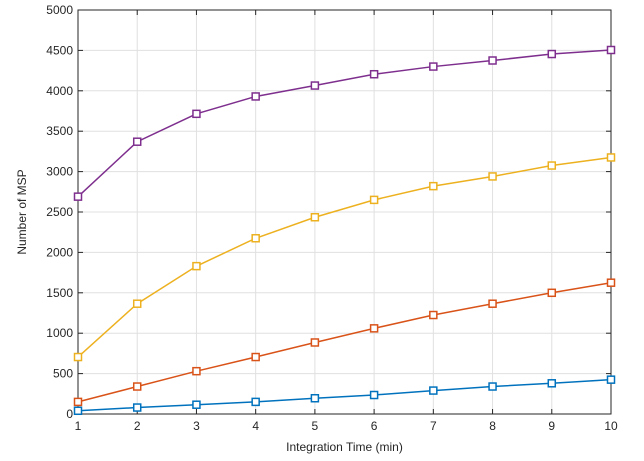  Describe the element at coordinates (433, 426) in the screenshot. I see `x-tick-label: 7` at that location.